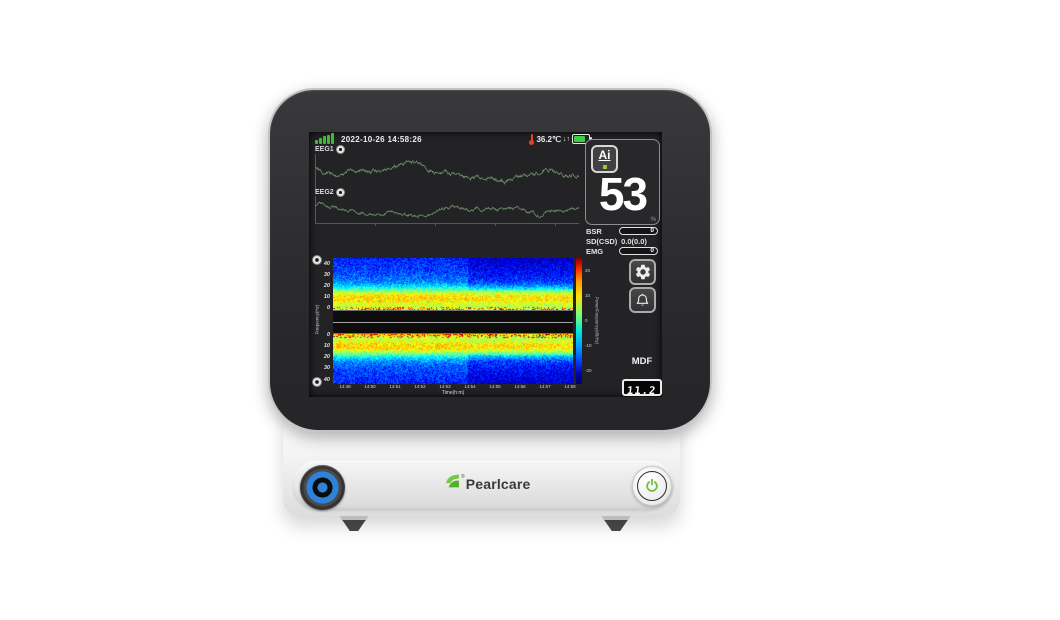 This screenshot has width=1060, height=620. Describe the element at coordinates (447, 223) in the screenshot. I see `eeg2-baseline` at that location.